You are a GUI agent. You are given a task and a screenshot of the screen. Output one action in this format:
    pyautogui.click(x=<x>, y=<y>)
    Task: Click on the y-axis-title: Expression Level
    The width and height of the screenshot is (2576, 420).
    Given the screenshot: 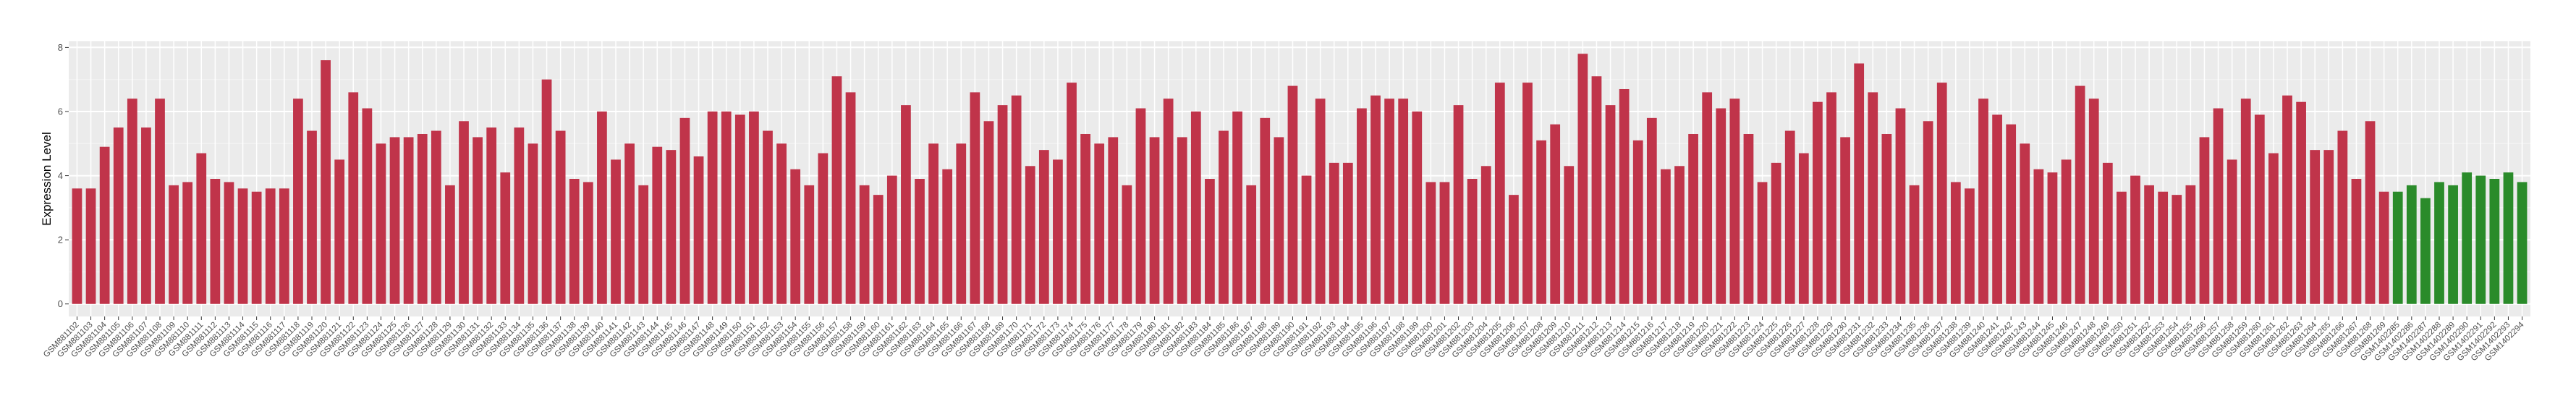 What is the action you would take?
    pyautogui.click(x=47, y=178)
    